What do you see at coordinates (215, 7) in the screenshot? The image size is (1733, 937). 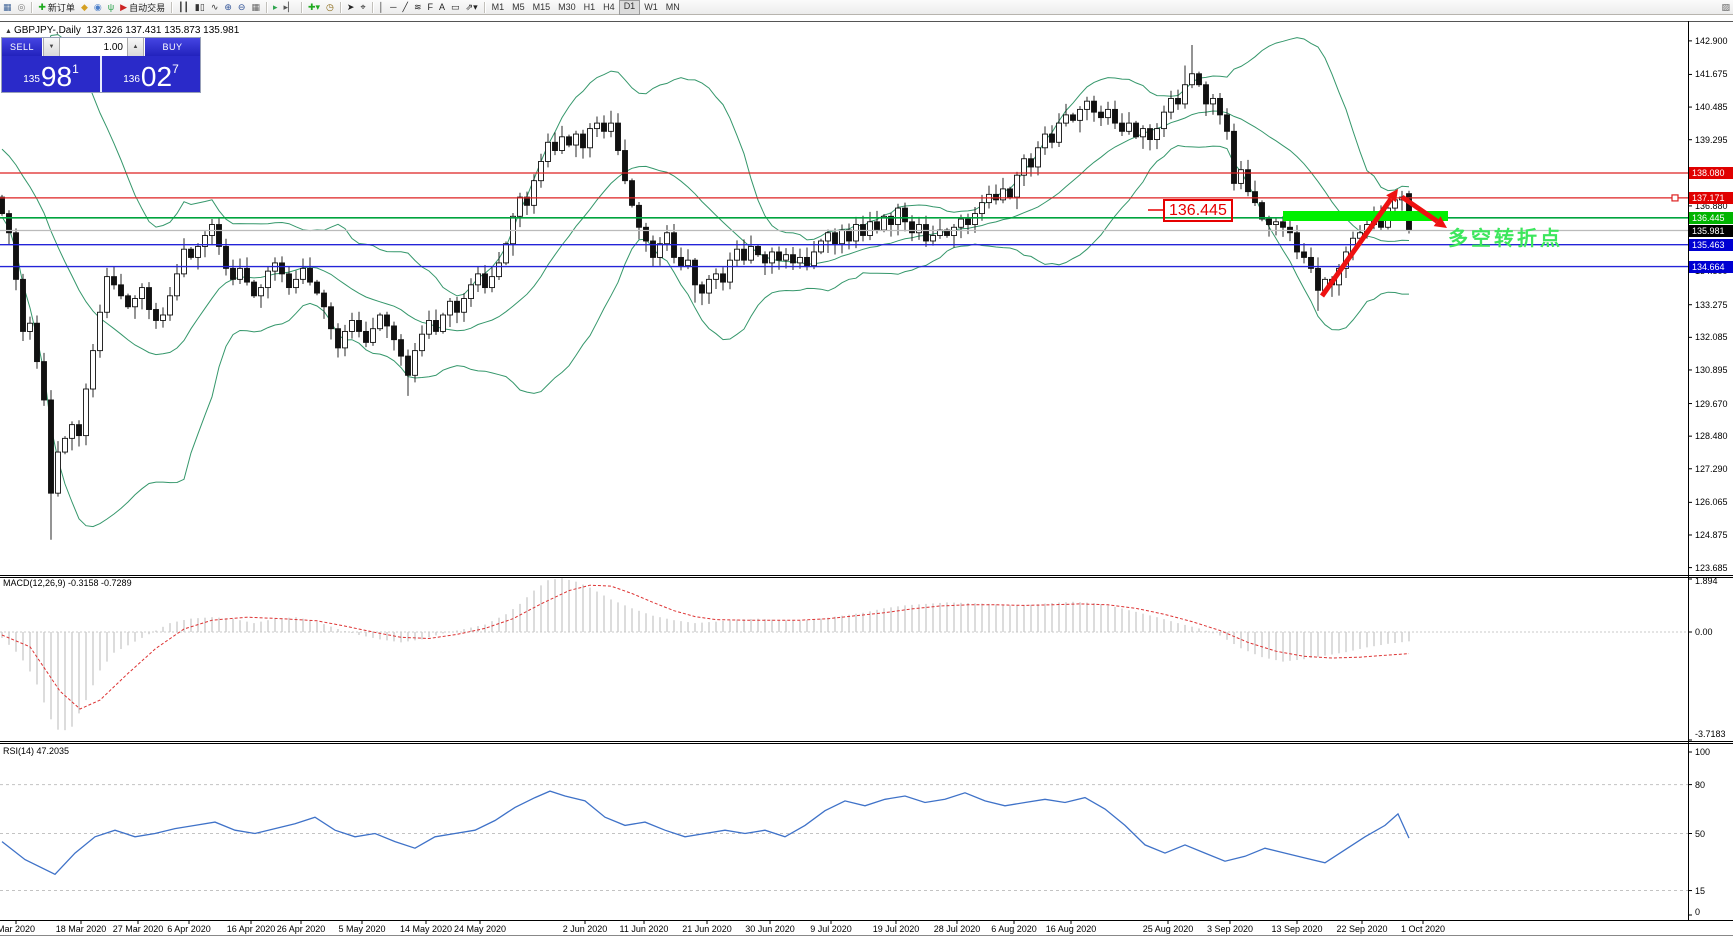 I see `line-chart-type-icon-button: ∿` at bounding box center [215, 7].